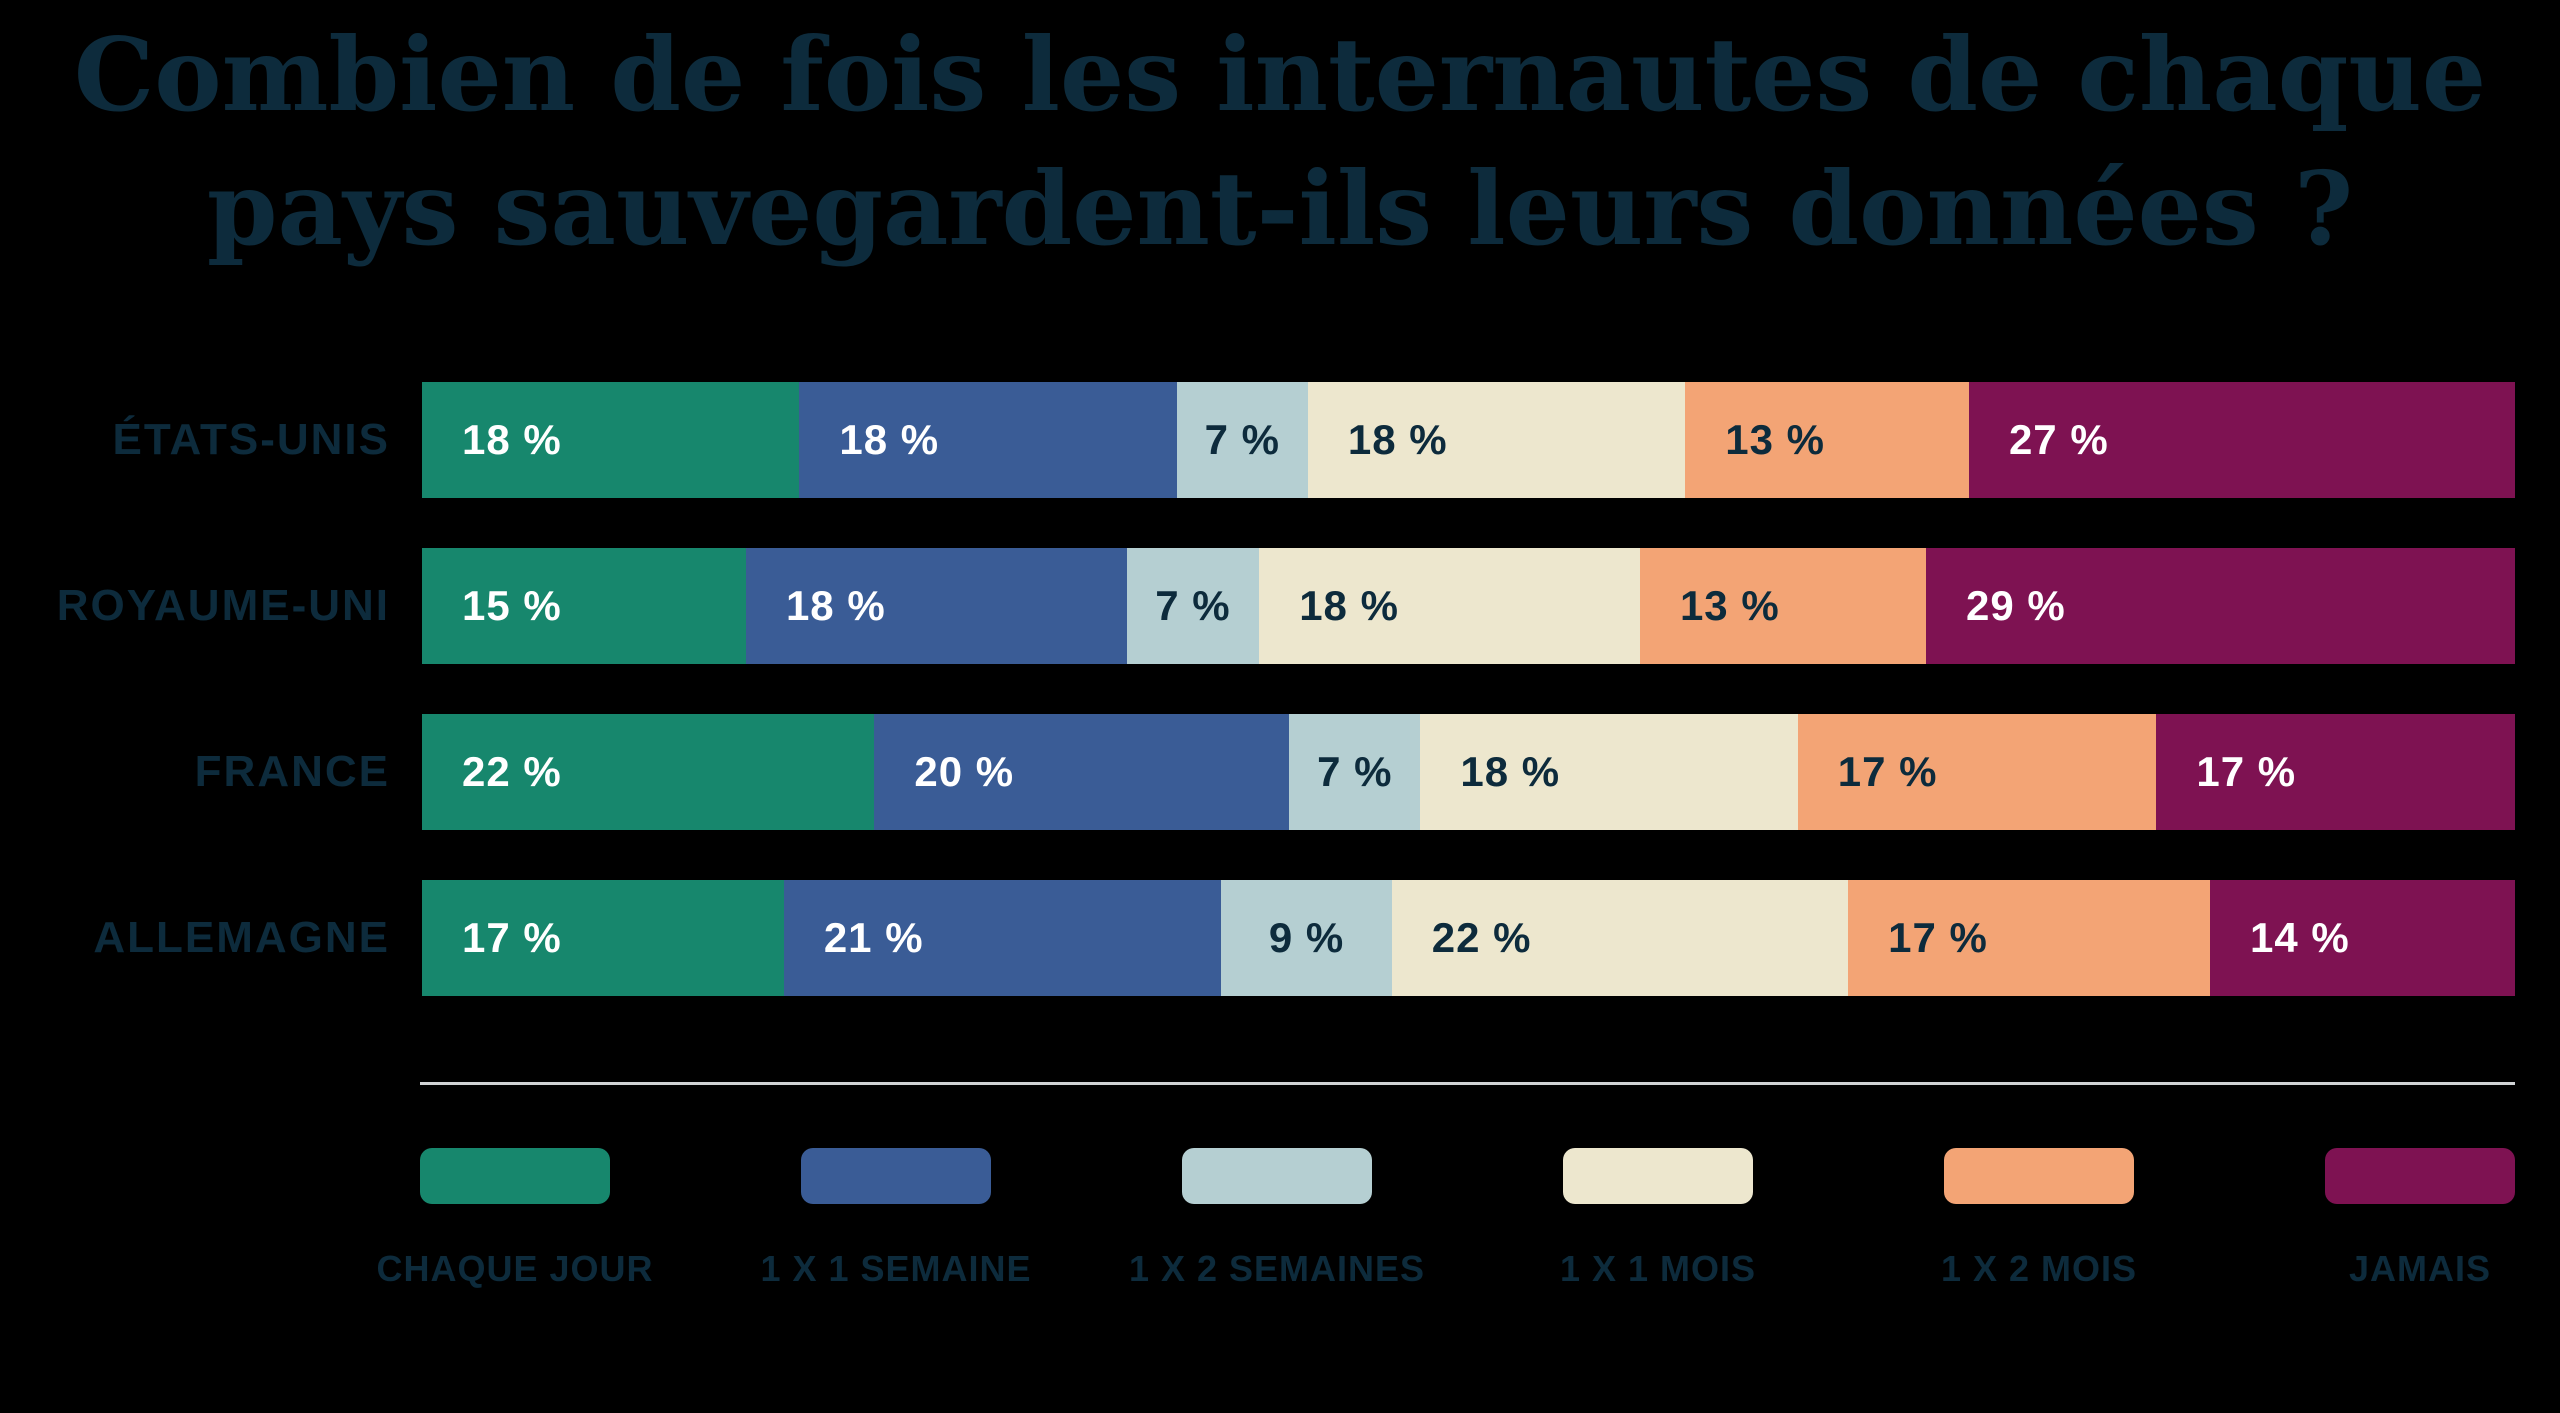  What do you see at coordinates (896, 1268) in the screenshot?
I see `legend-label: 1 X 1 SEMAINE` at bounding box center [896, 1268].